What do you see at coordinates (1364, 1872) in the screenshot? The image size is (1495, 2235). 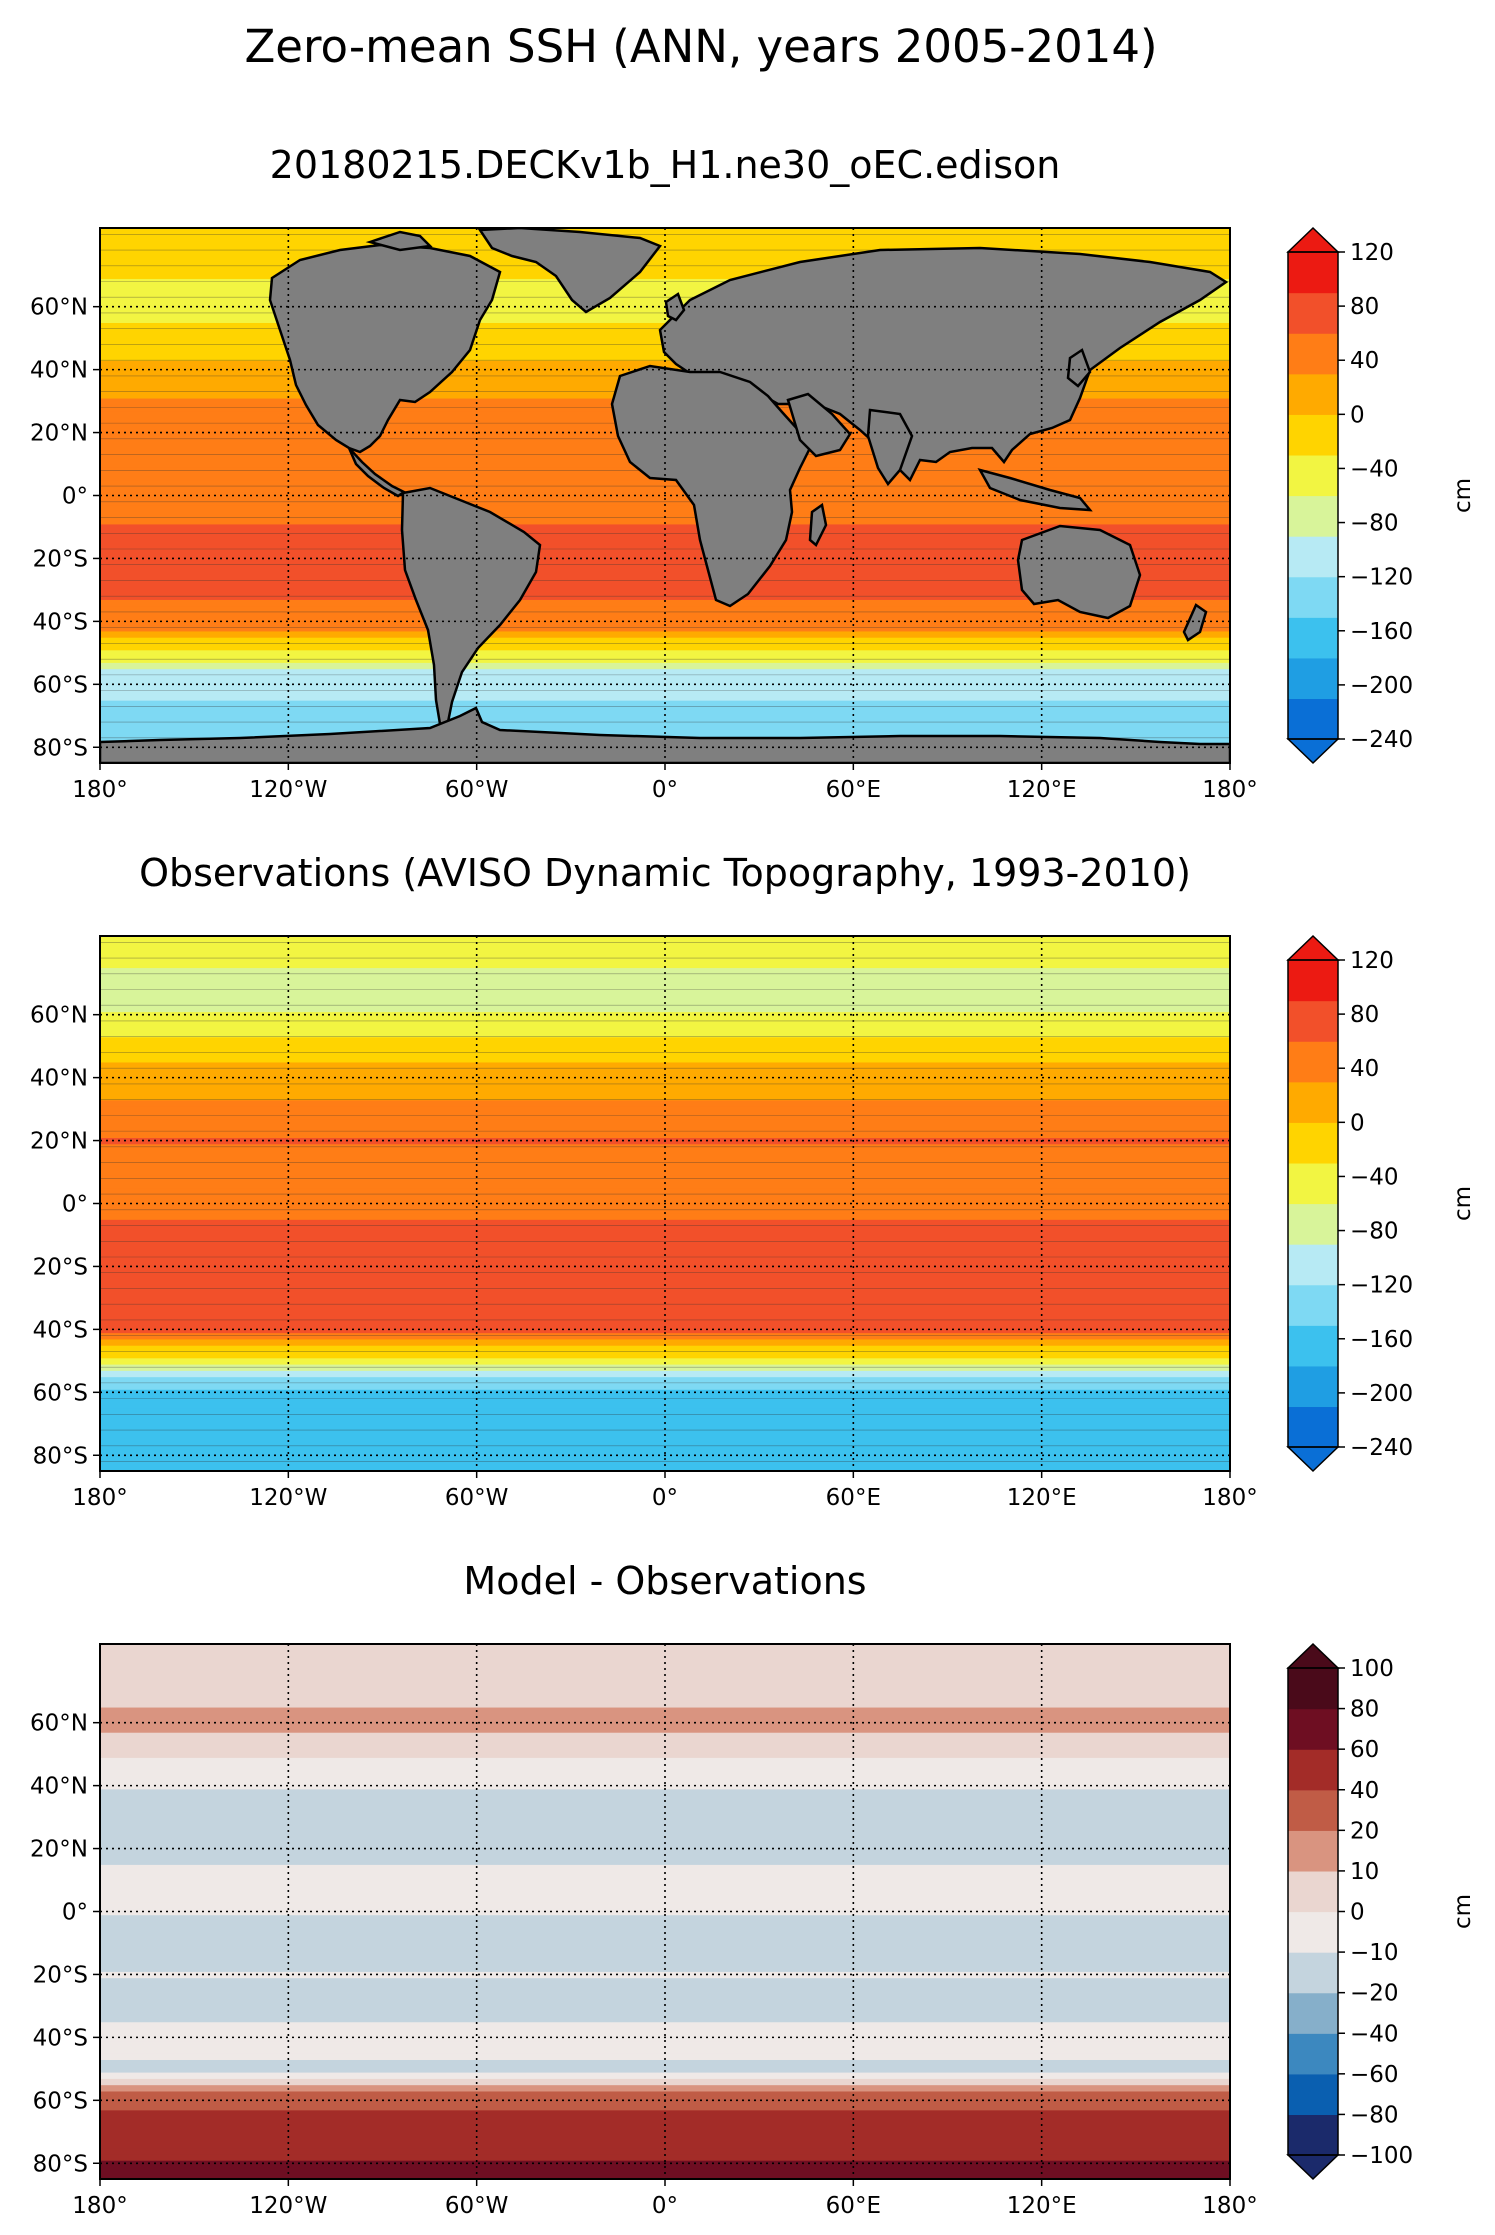 I see `colorbar-tick-label: 10` at bounding box center [1364, 1872].